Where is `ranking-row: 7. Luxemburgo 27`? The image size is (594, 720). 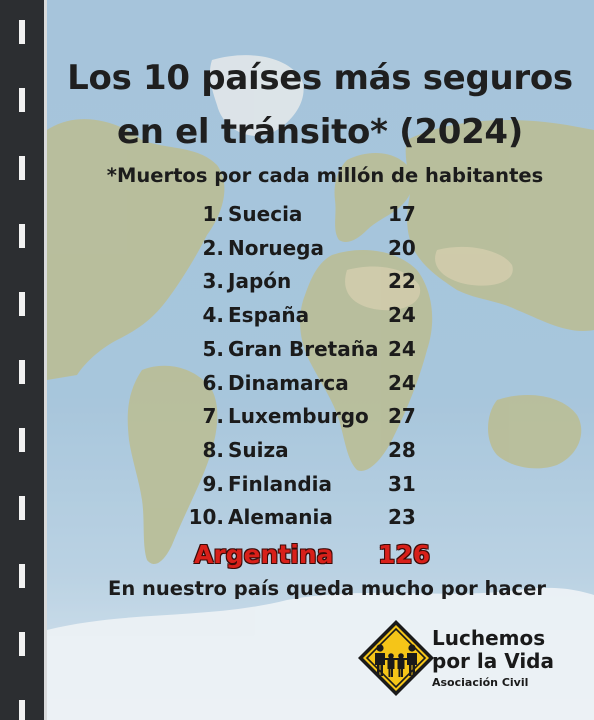 ranking-row: 7. Luxemburgo 27 is located at coordinates (297, 416).